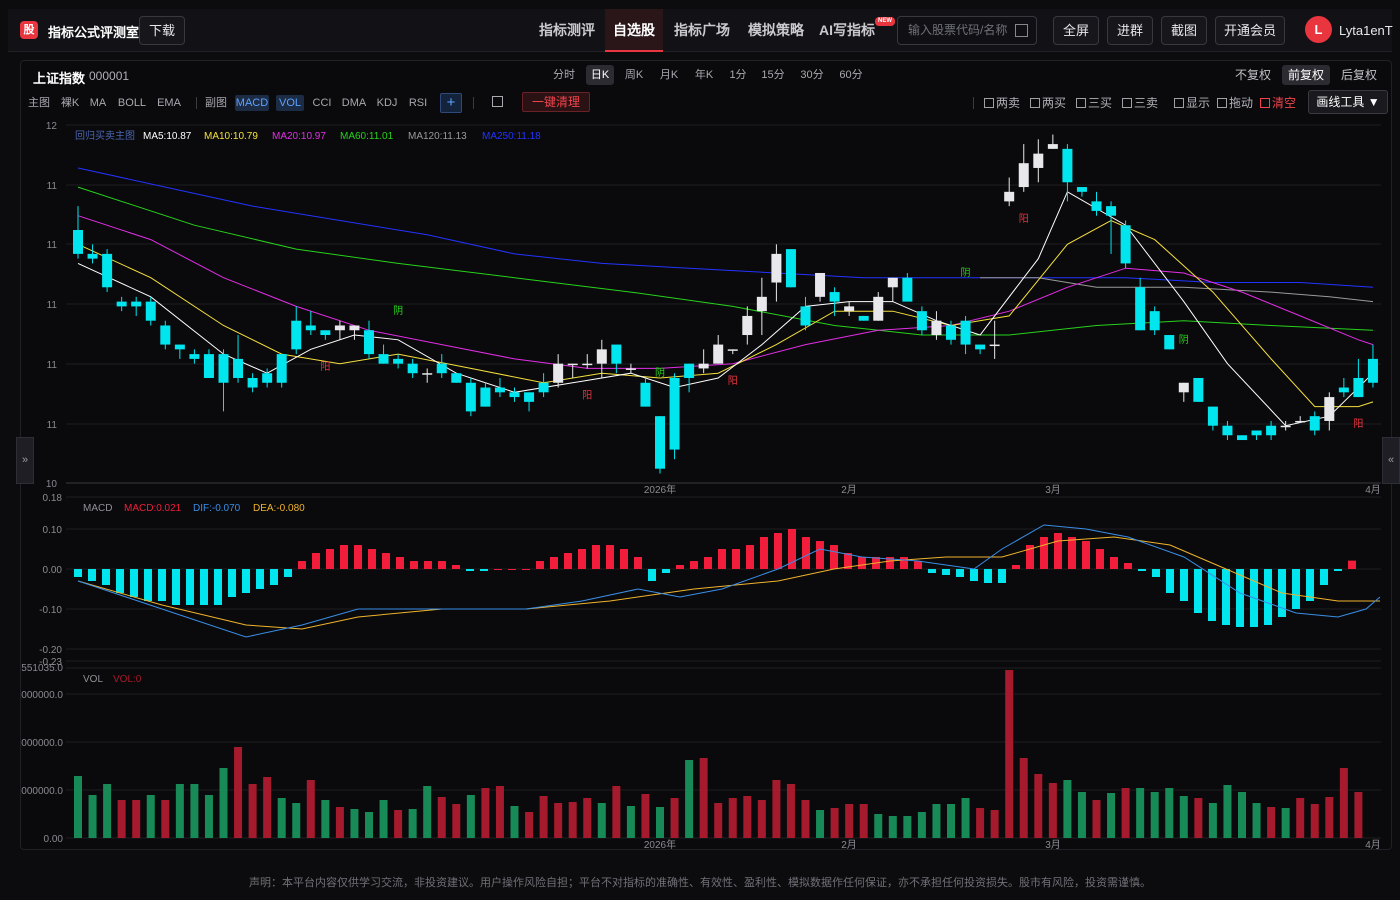  Describe the element at coordinates (738, 75) in the screenshot. I see `period-1min: 1分` at that location.